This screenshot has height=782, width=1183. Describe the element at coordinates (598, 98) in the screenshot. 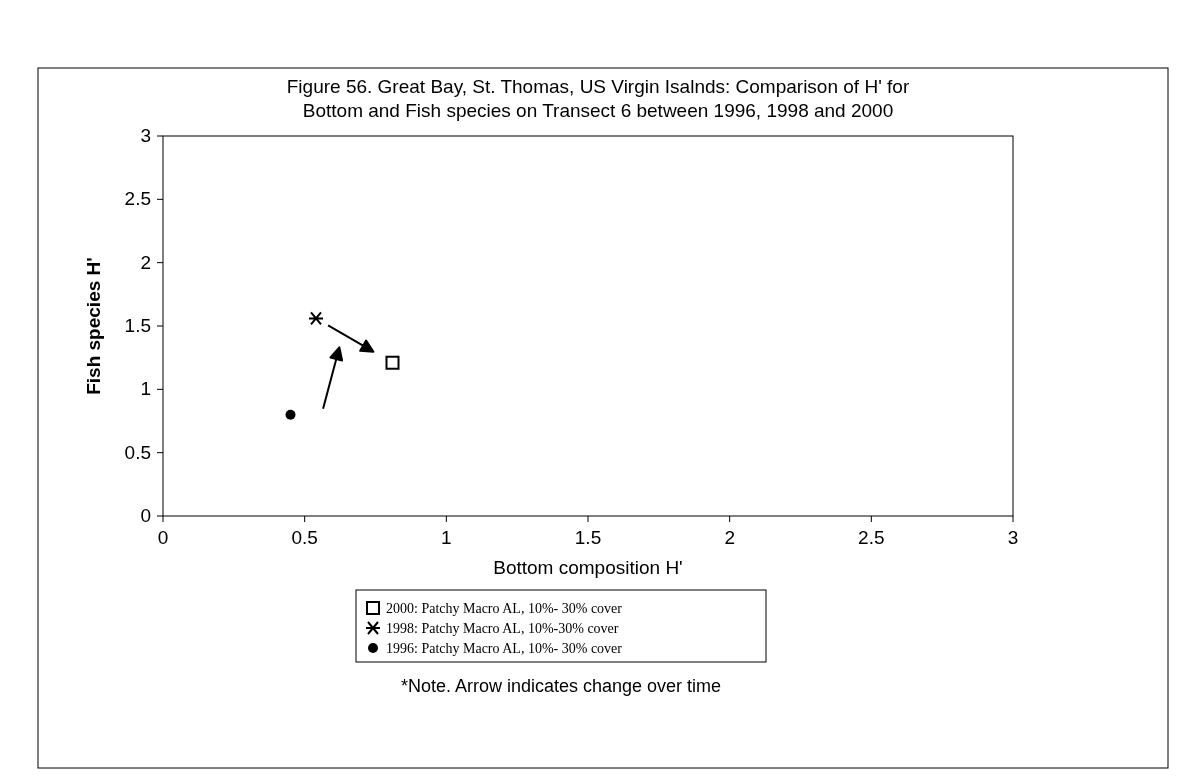

I see `chart-title: Figure 56. Great Bay, St. Thomas, US Virgin Isalnds: Comparison of H' for Bottom and Fish species on Transect 6 between 1996, 1998 and 2000` at that location.